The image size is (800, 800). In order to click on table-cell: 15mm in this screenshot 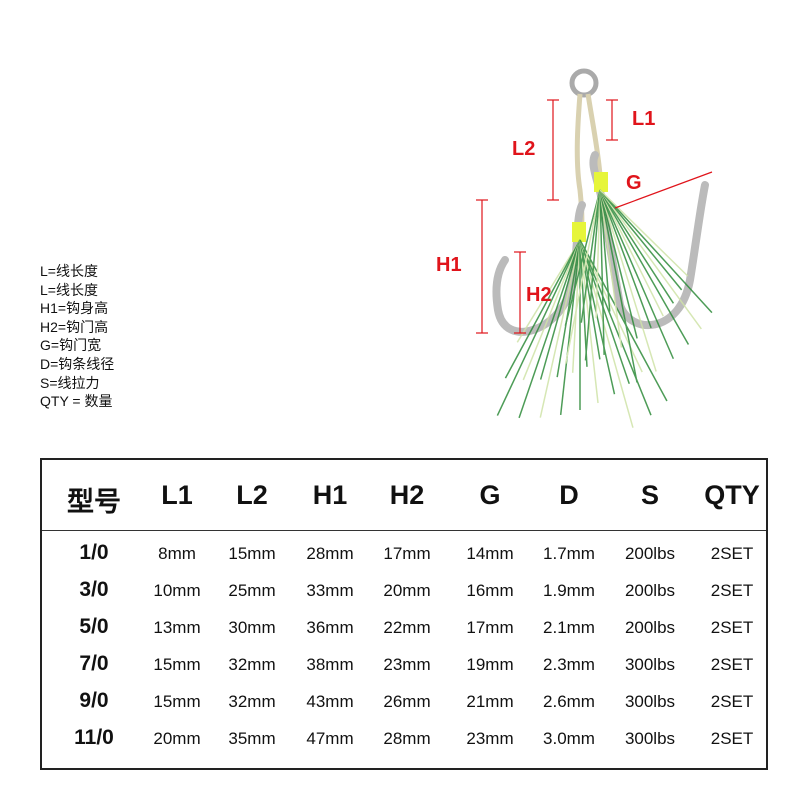, I will do `click(177, 701)`.